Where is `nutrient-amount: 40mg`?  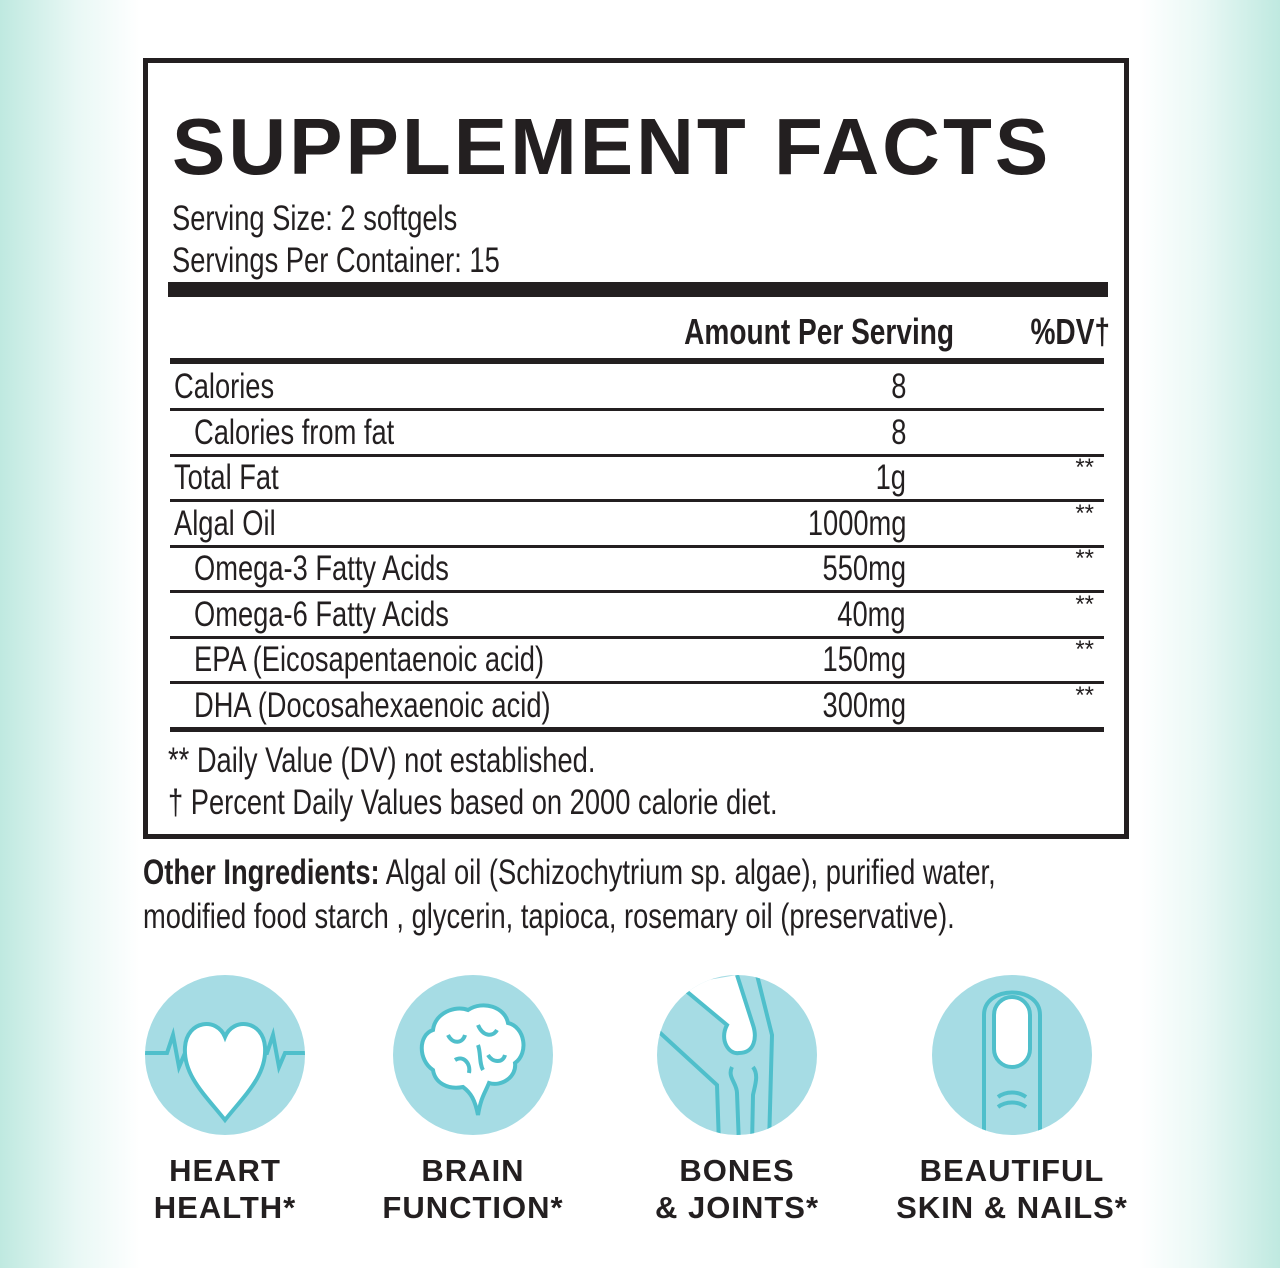 nutrient-amount: 40mg is located at coordinates (871, 614).